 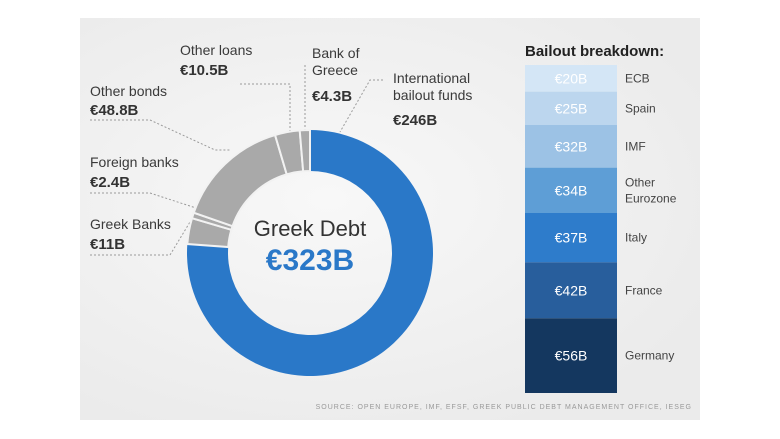 I want to click on label: Other loans, so click(x=216, y=50).